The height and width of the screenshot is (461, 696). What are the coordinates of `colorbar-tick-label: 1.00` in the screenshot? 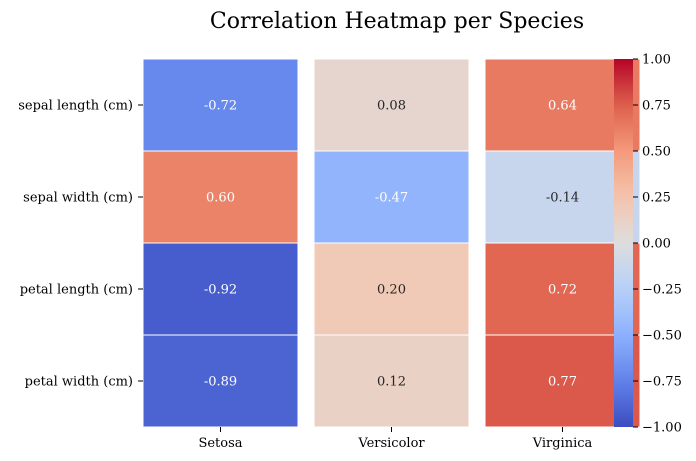 It's located at (656, 60).